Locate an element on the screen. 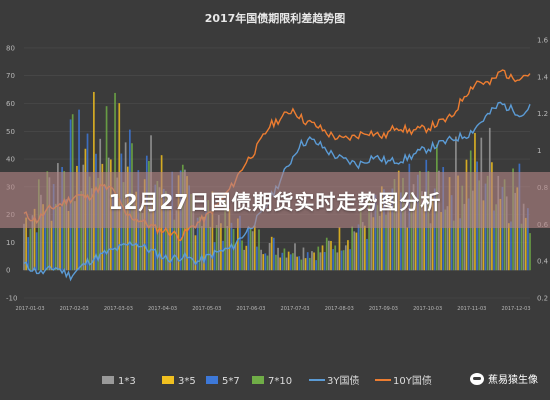  legend-label: 3Y国债 is located at coordinates (343, 380).